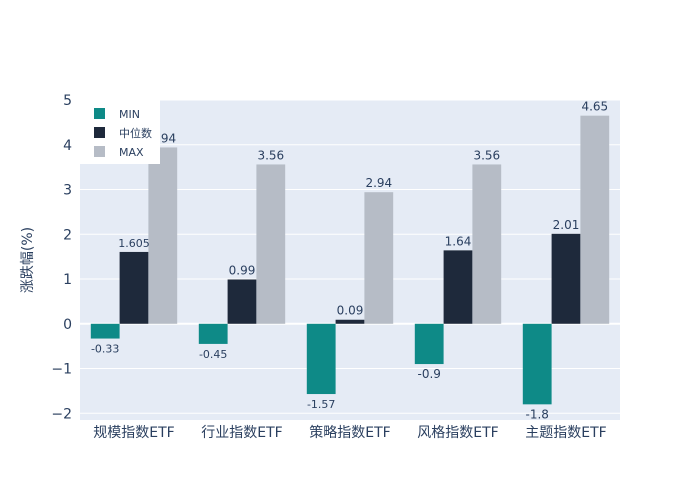  Describe the element at coordinates (67, 325) in the screenshot. I see `y-tick-label: 0` at that location.